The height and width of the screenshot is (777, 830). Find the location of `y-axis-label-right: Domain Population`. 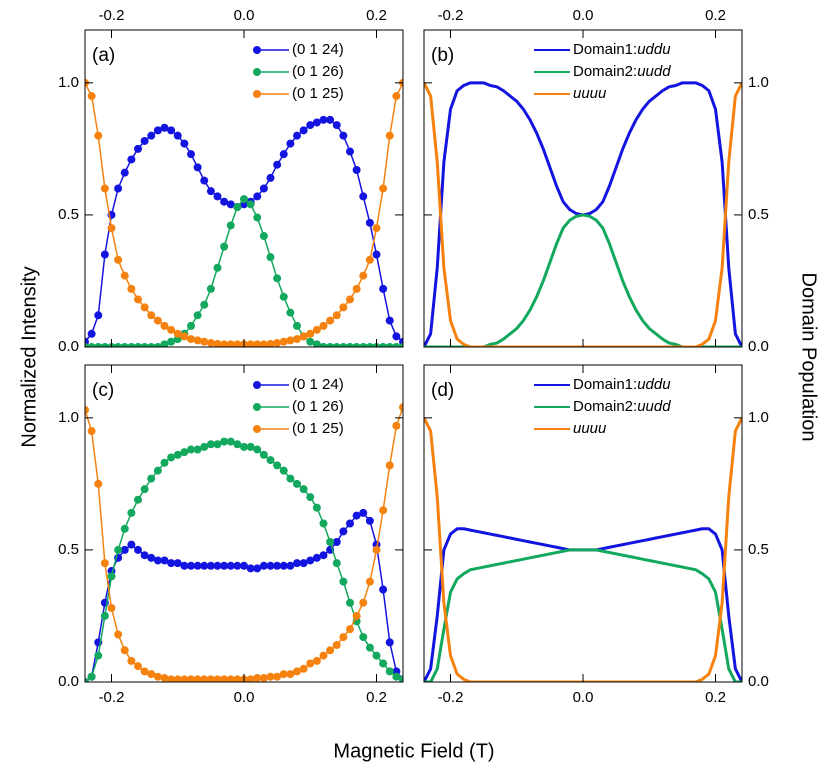

y-axis-label-right: Domain Population is located at coordinates (809, 357).